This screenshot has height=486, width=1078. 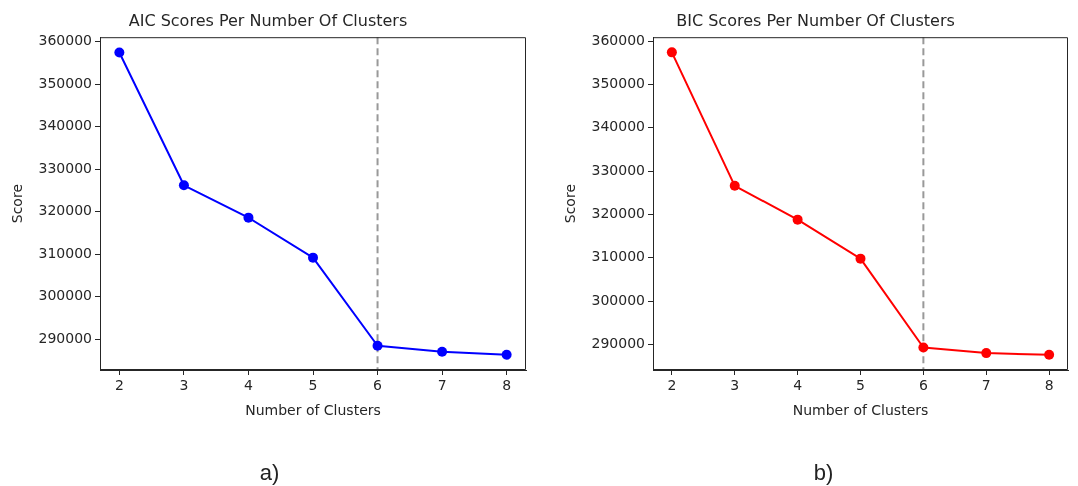 I want to click on text: a), so click(x=269, y=472).